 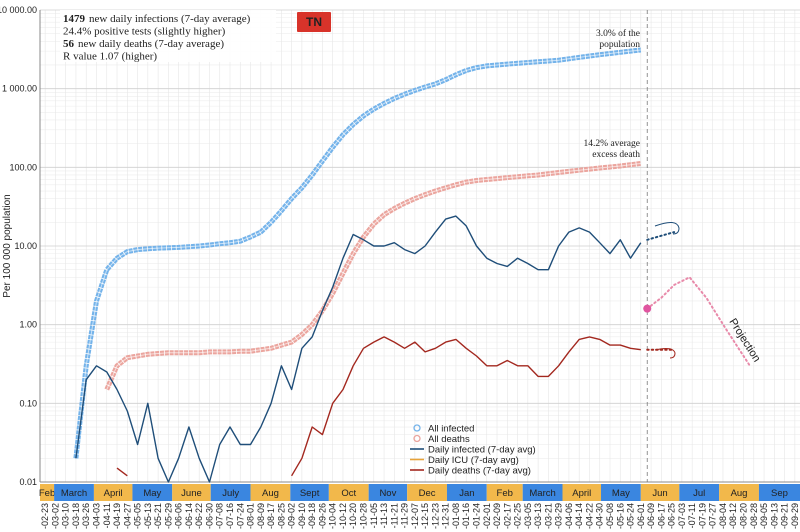 What do you see at coordinates (138, 516) in the screenshot?
I see `x-tick-label: -05-05` at bounding box center [138, 516].